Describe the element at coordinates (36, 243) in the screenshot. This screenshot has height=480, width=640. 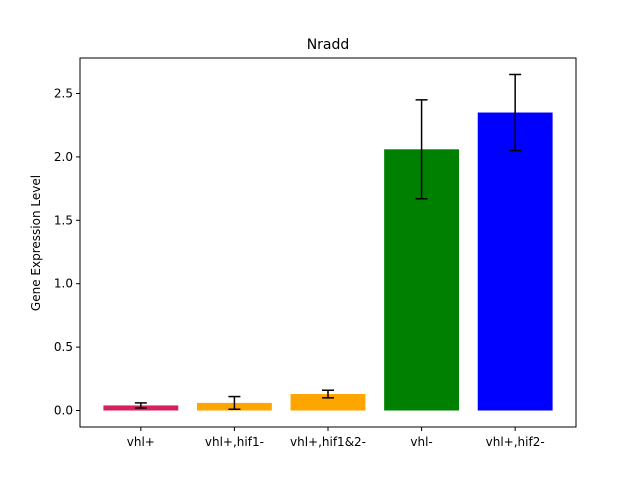
I see `y-axis-label: Gene Expression Level` at that location.